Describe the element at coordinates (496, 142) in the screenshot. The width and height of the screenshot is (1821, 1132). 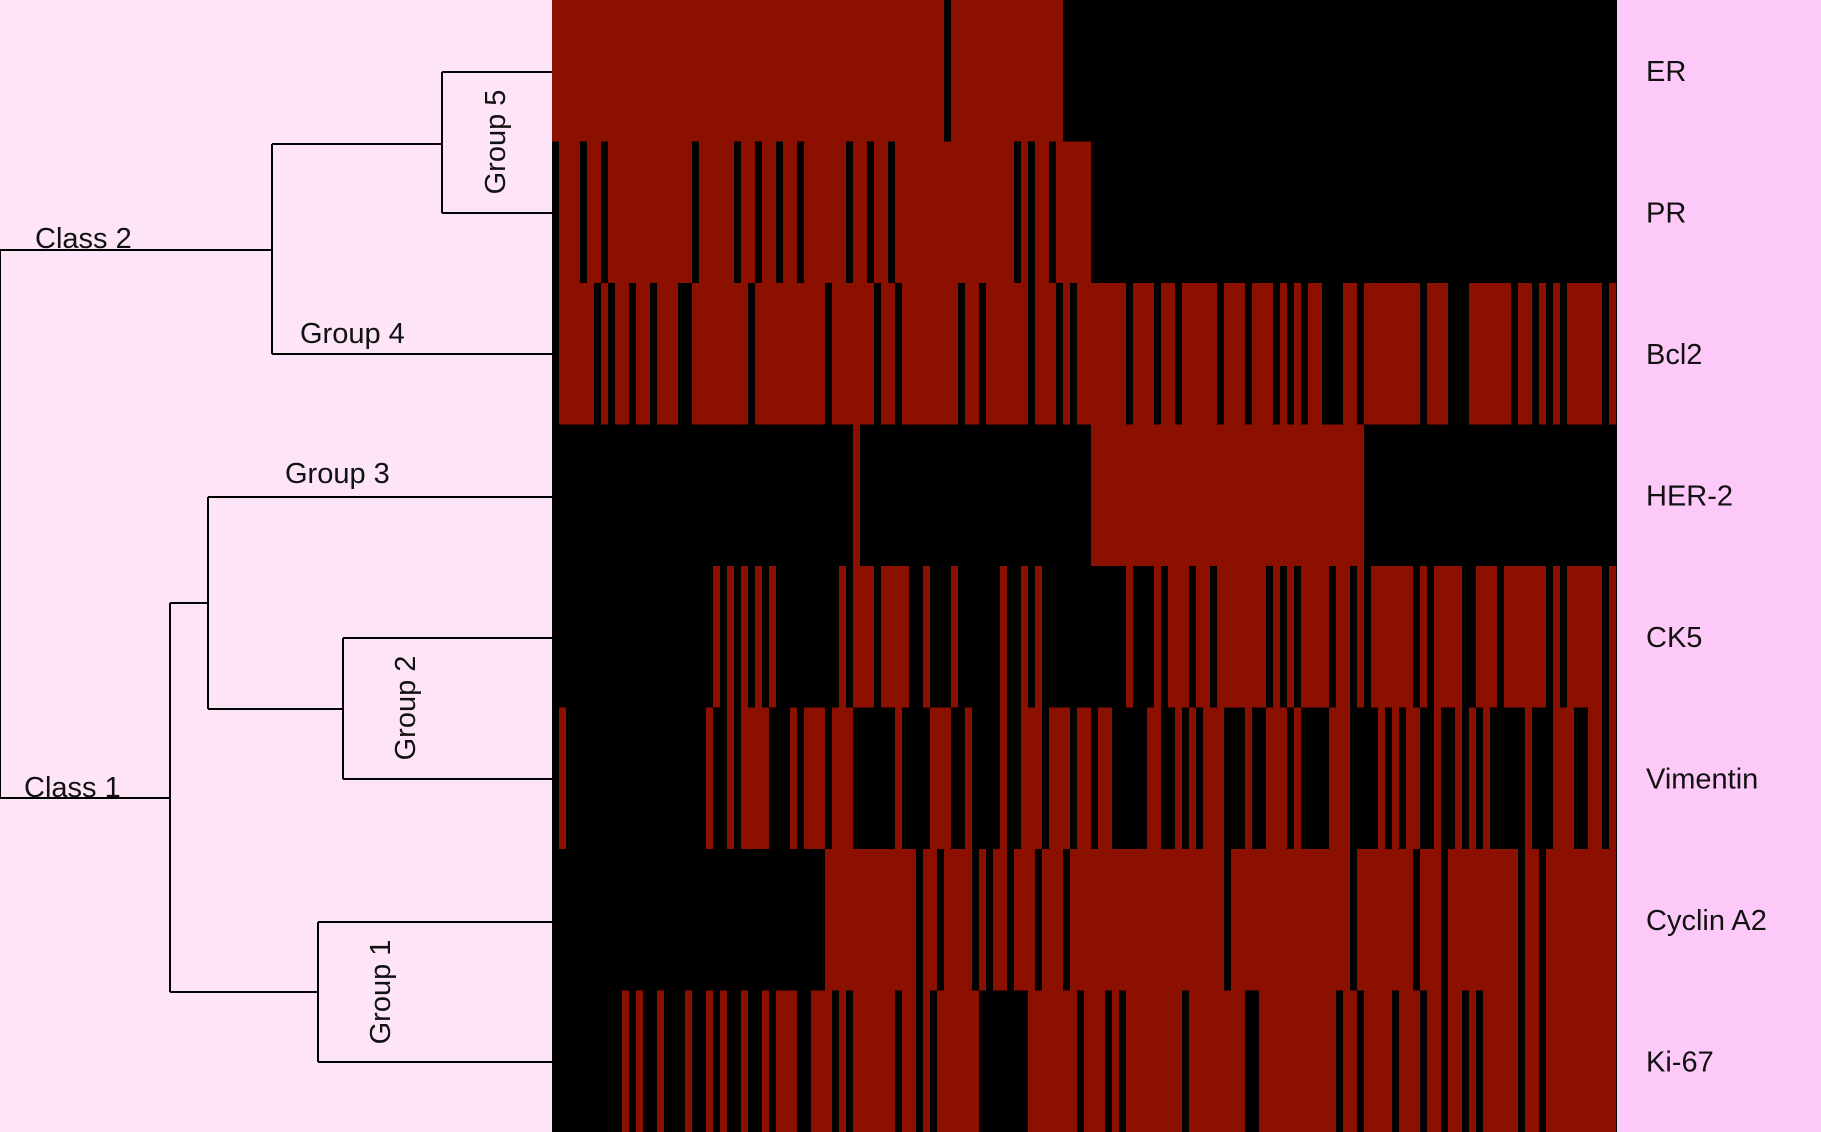
I see `group-5-label: Group 5` at that location.